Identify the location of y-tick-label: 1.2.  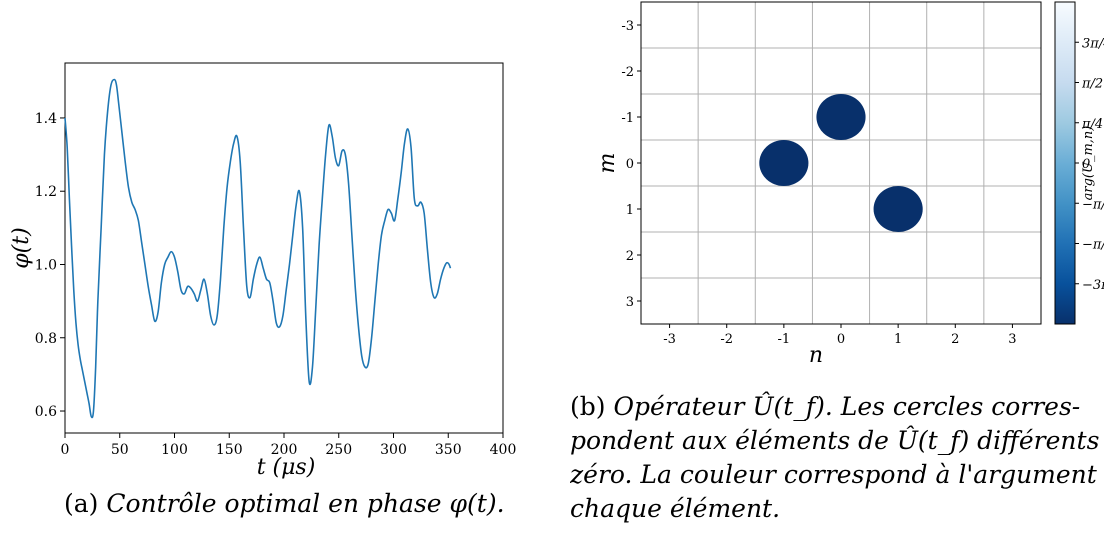
(46, 192).